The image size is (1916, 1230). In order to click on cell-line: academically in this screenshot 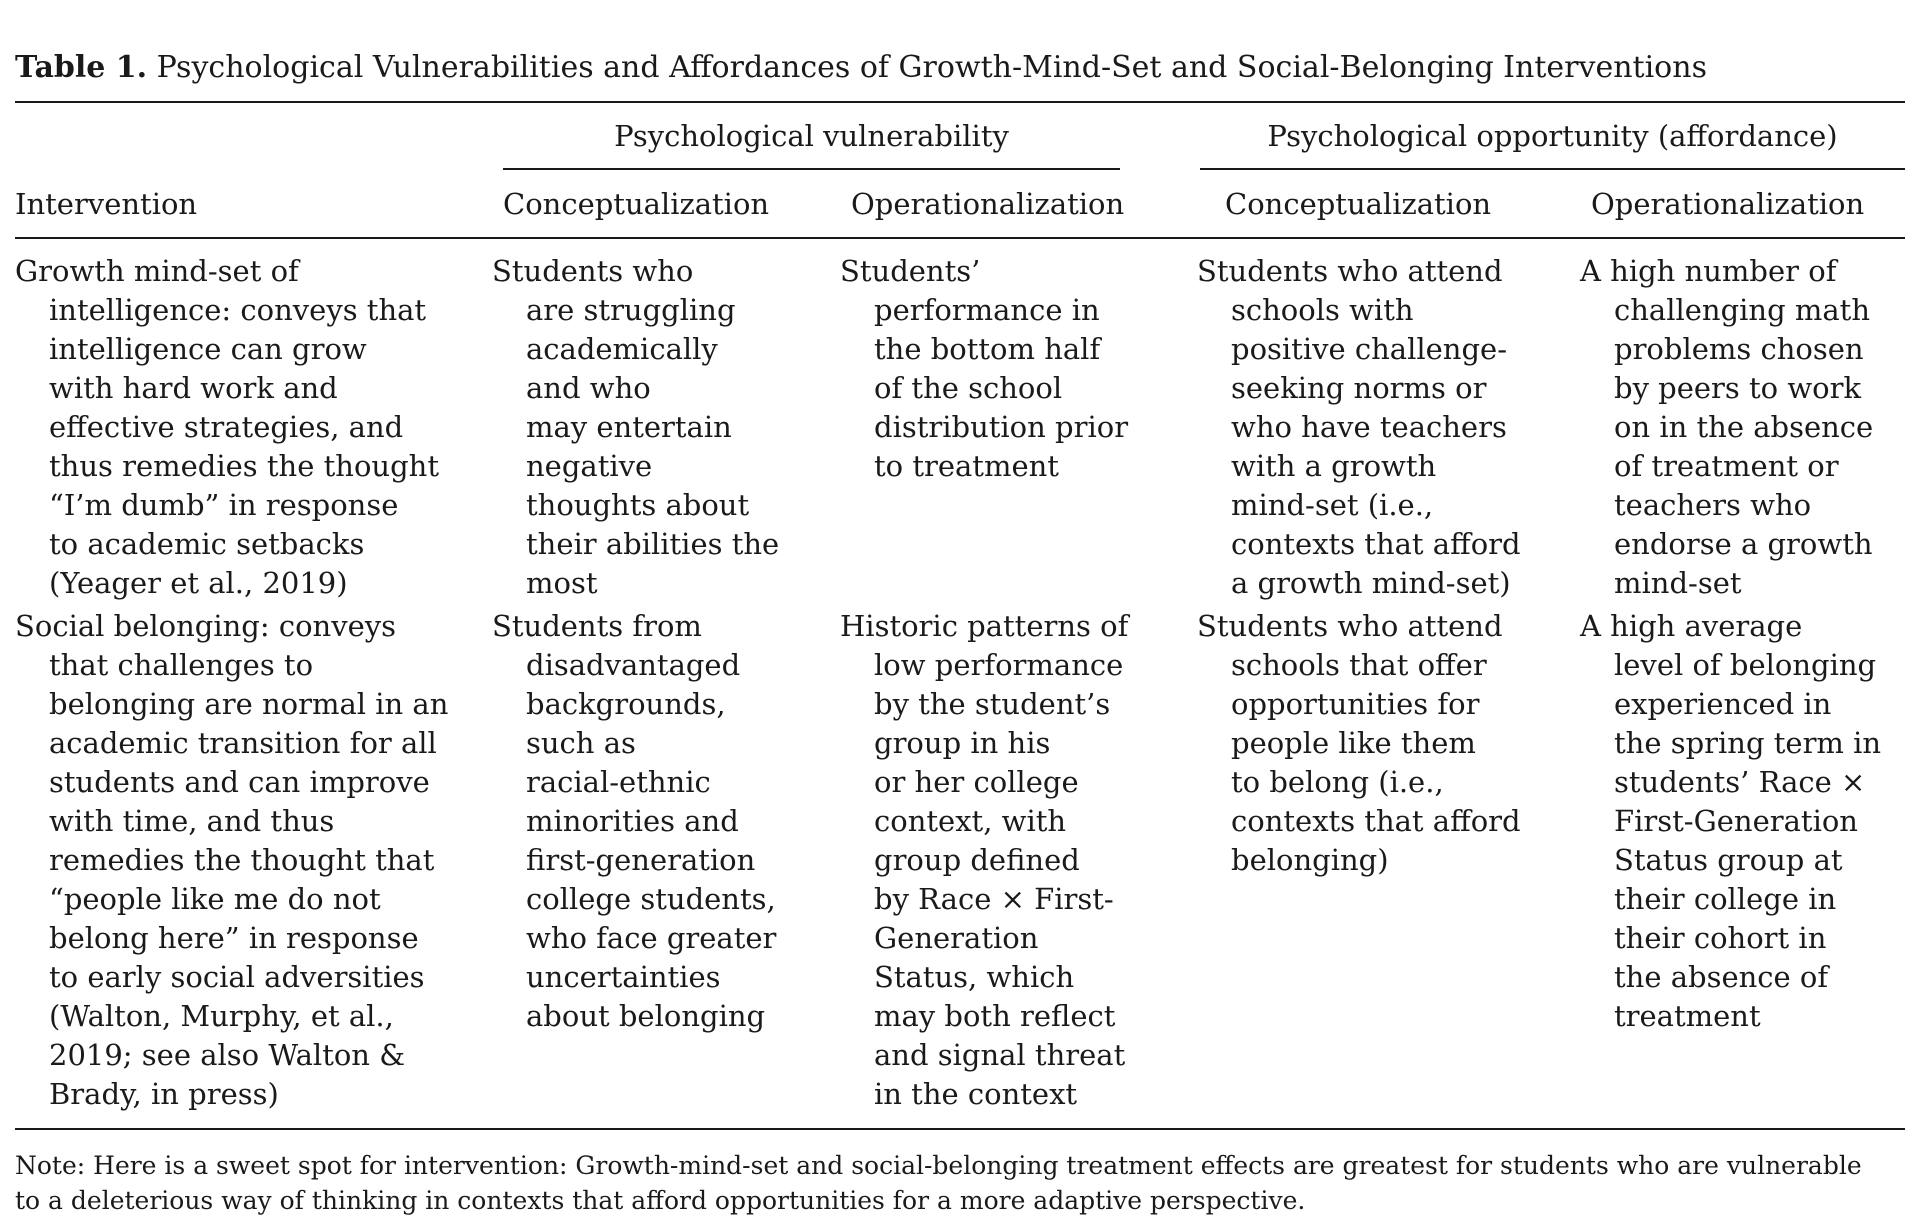, I will do `click(622, 349)`.